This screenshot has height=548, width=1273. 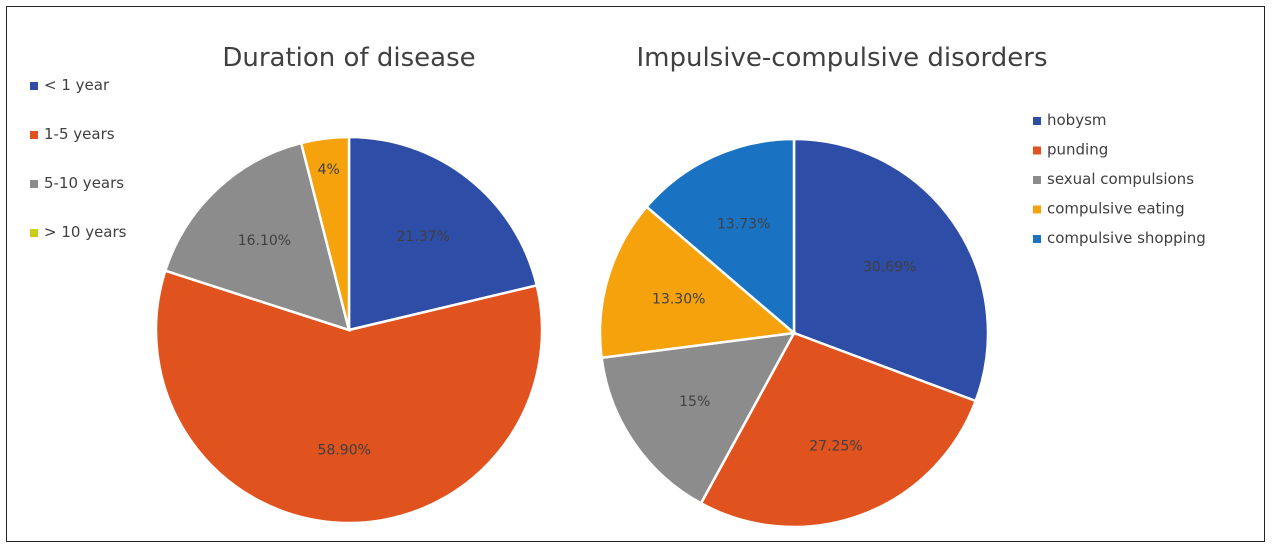 What do you see at coordinates (84, 183) in the screenshot?
I see `legend-label: 5-10 years` at bounding box center [84, 183].